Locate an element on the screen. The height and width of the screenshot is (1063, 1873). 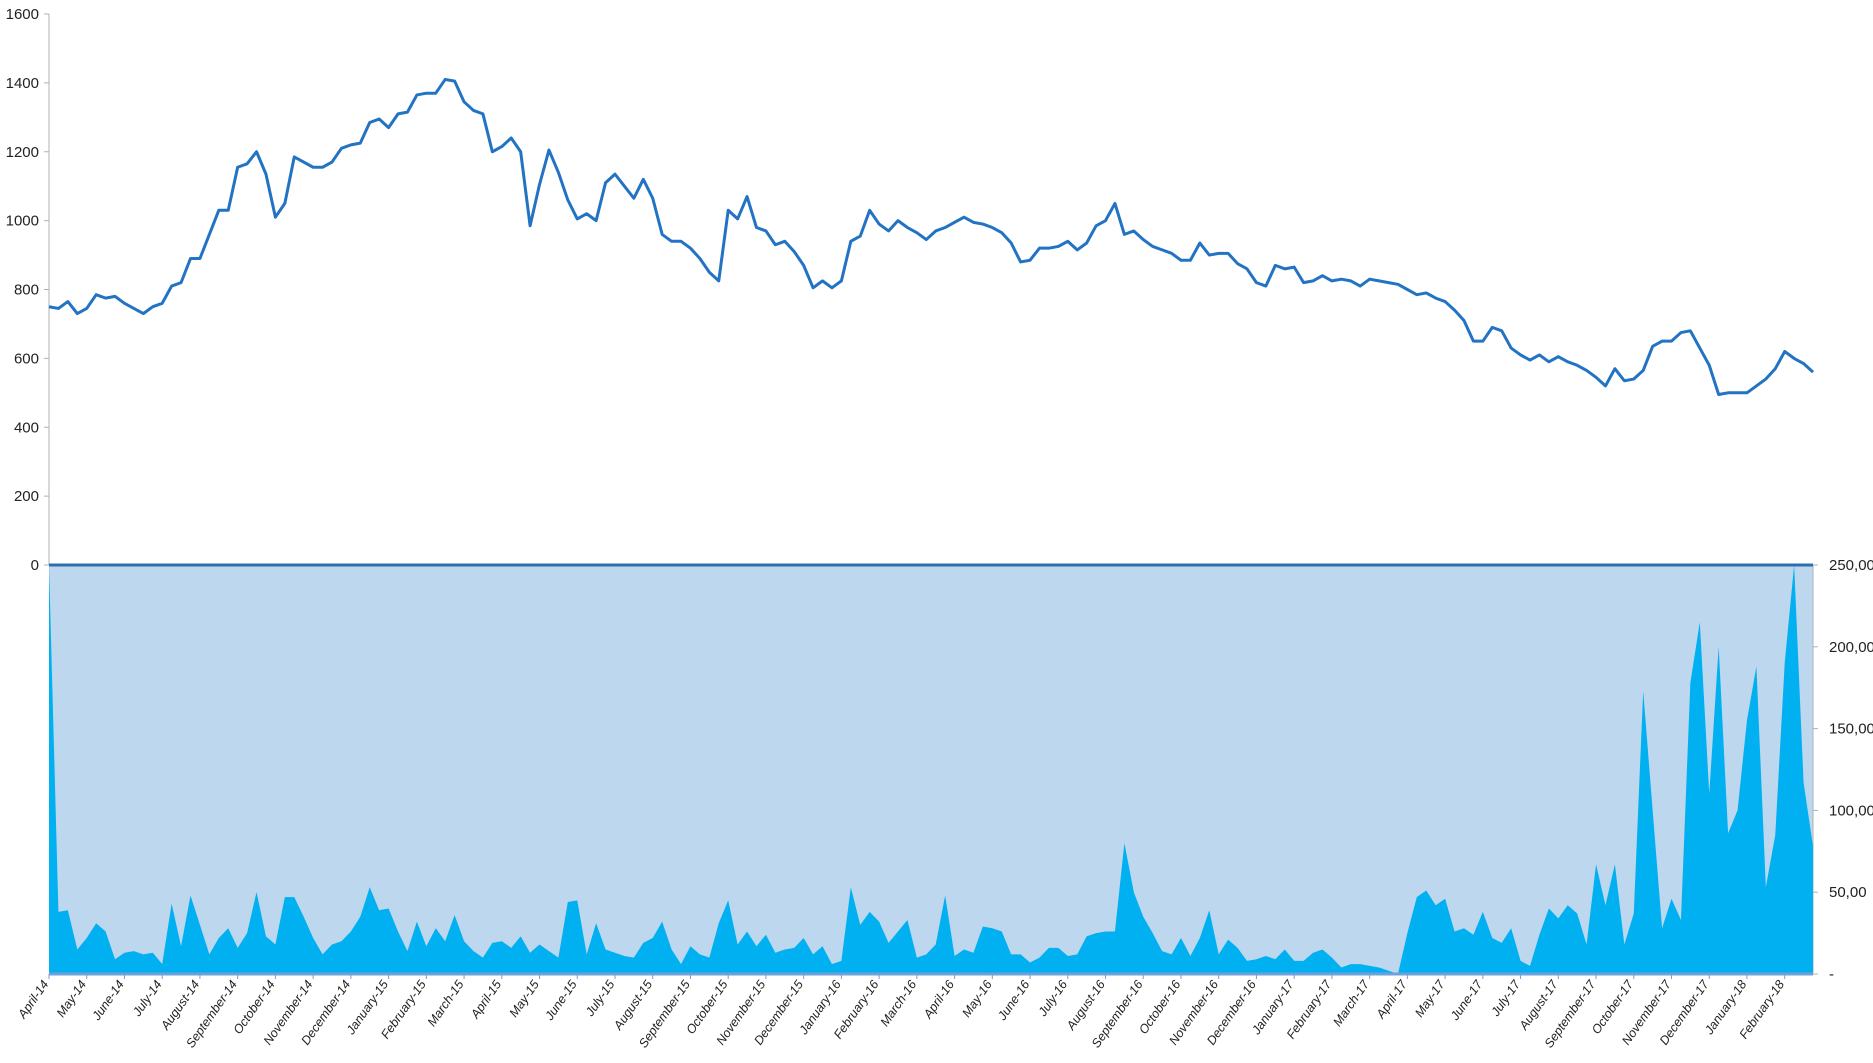
x-tick-label: May-16 is located at coordinates (976, 999).